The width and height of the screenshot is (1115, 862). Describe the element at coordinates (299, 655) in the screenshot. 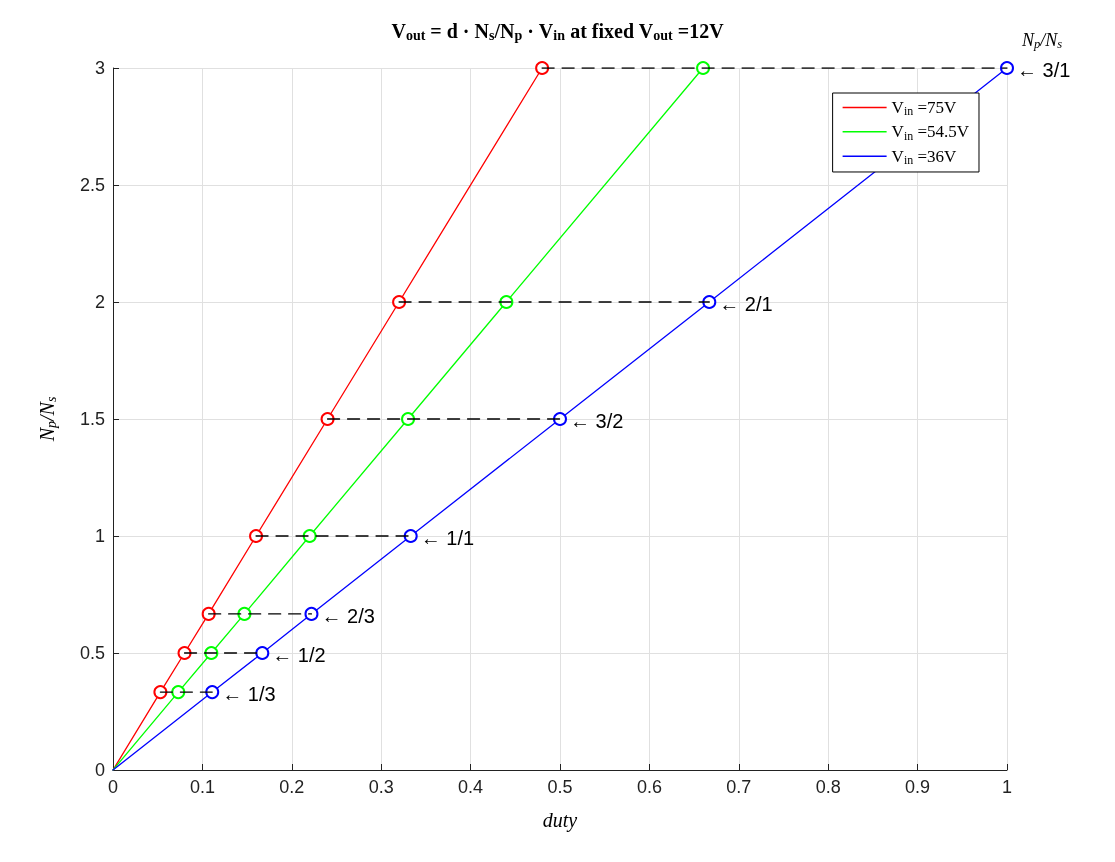

I see `annotation: ← 1/2` at that location.